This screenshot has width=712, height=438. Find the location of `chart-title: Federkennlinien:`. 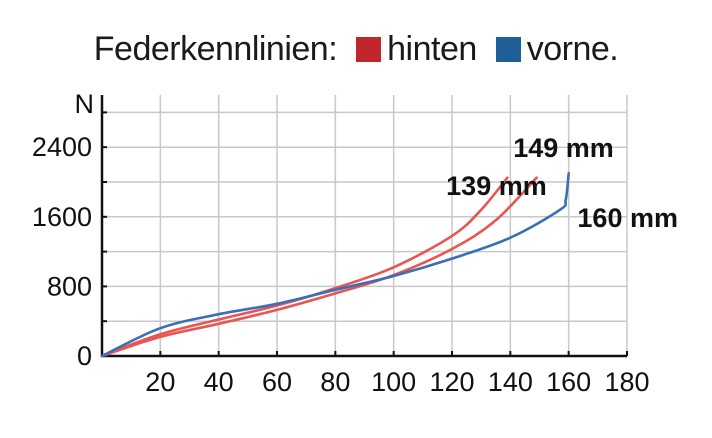

chart-title: Federkennlinien: is located at coordinates (215, 49).